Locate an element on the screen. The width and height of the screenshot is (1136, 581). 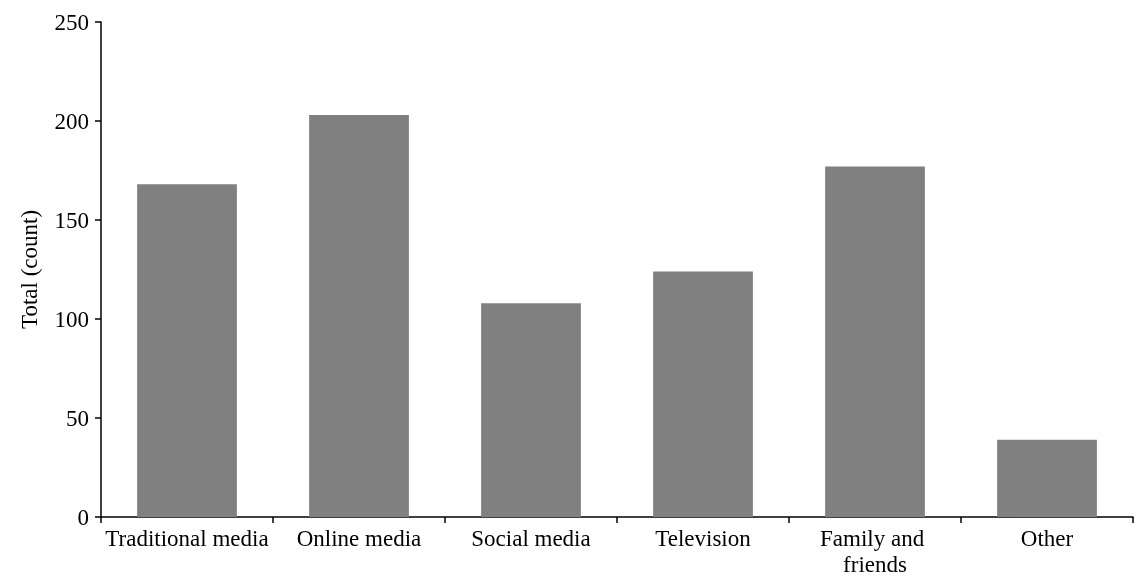
y-tick-label: 0 is located at coordinates (83, 517).